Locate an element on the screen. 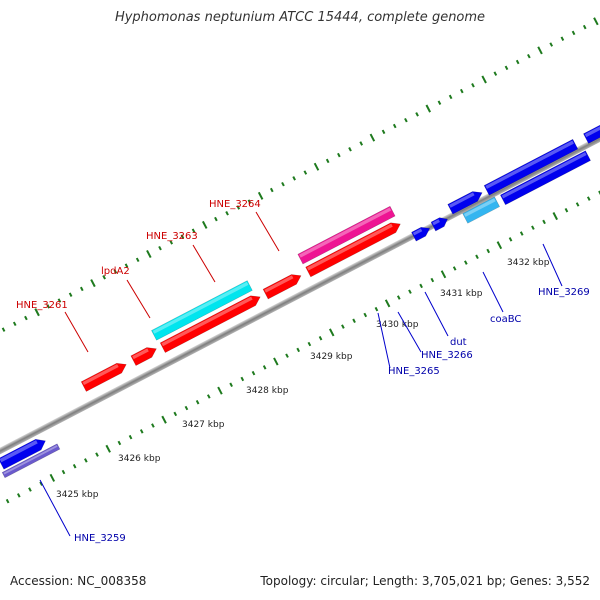 This screenshot has width=600, height=600. gene-bar-slate is located at coordinates (31, 461).